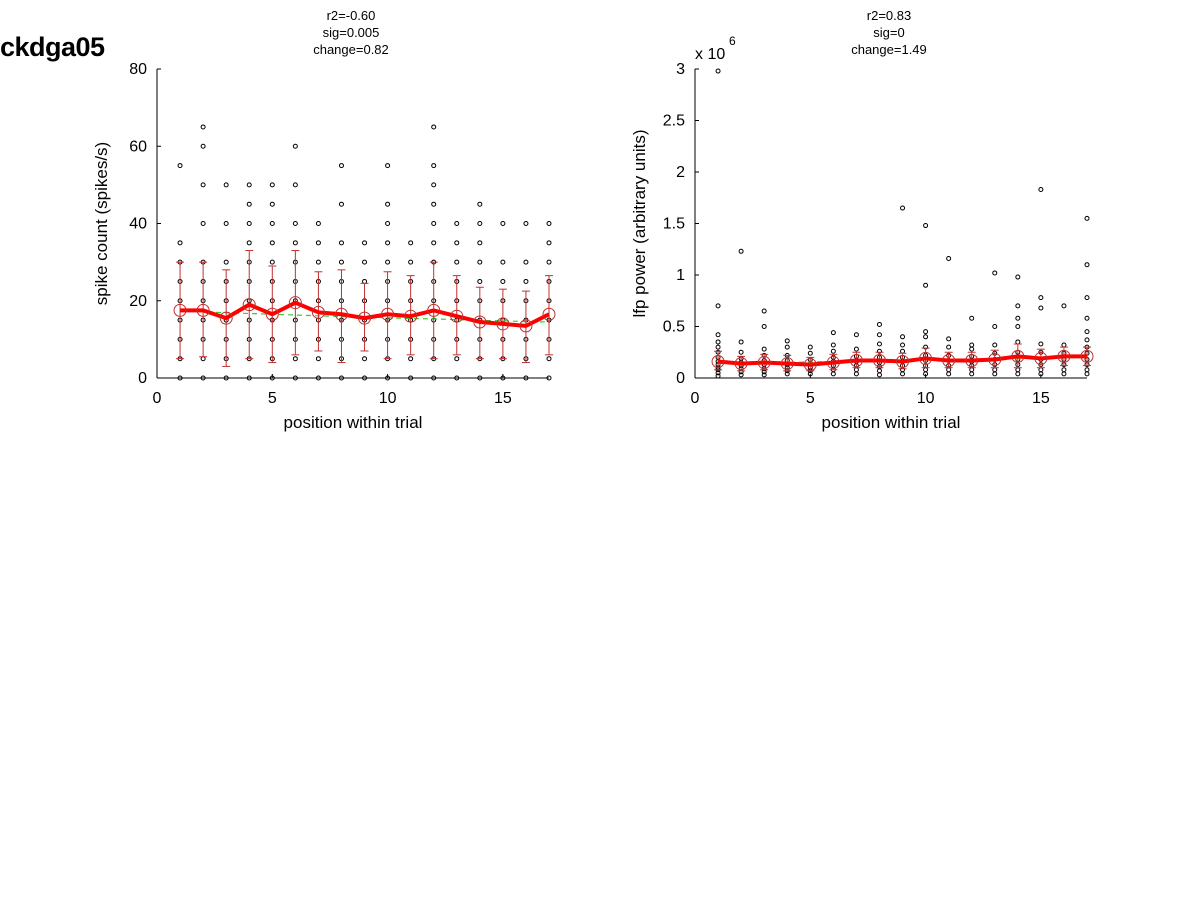 The width and height of the screenshot is (1200, 901). I want to click on chart-stat-line: r2=0.83, so click(889, 15).